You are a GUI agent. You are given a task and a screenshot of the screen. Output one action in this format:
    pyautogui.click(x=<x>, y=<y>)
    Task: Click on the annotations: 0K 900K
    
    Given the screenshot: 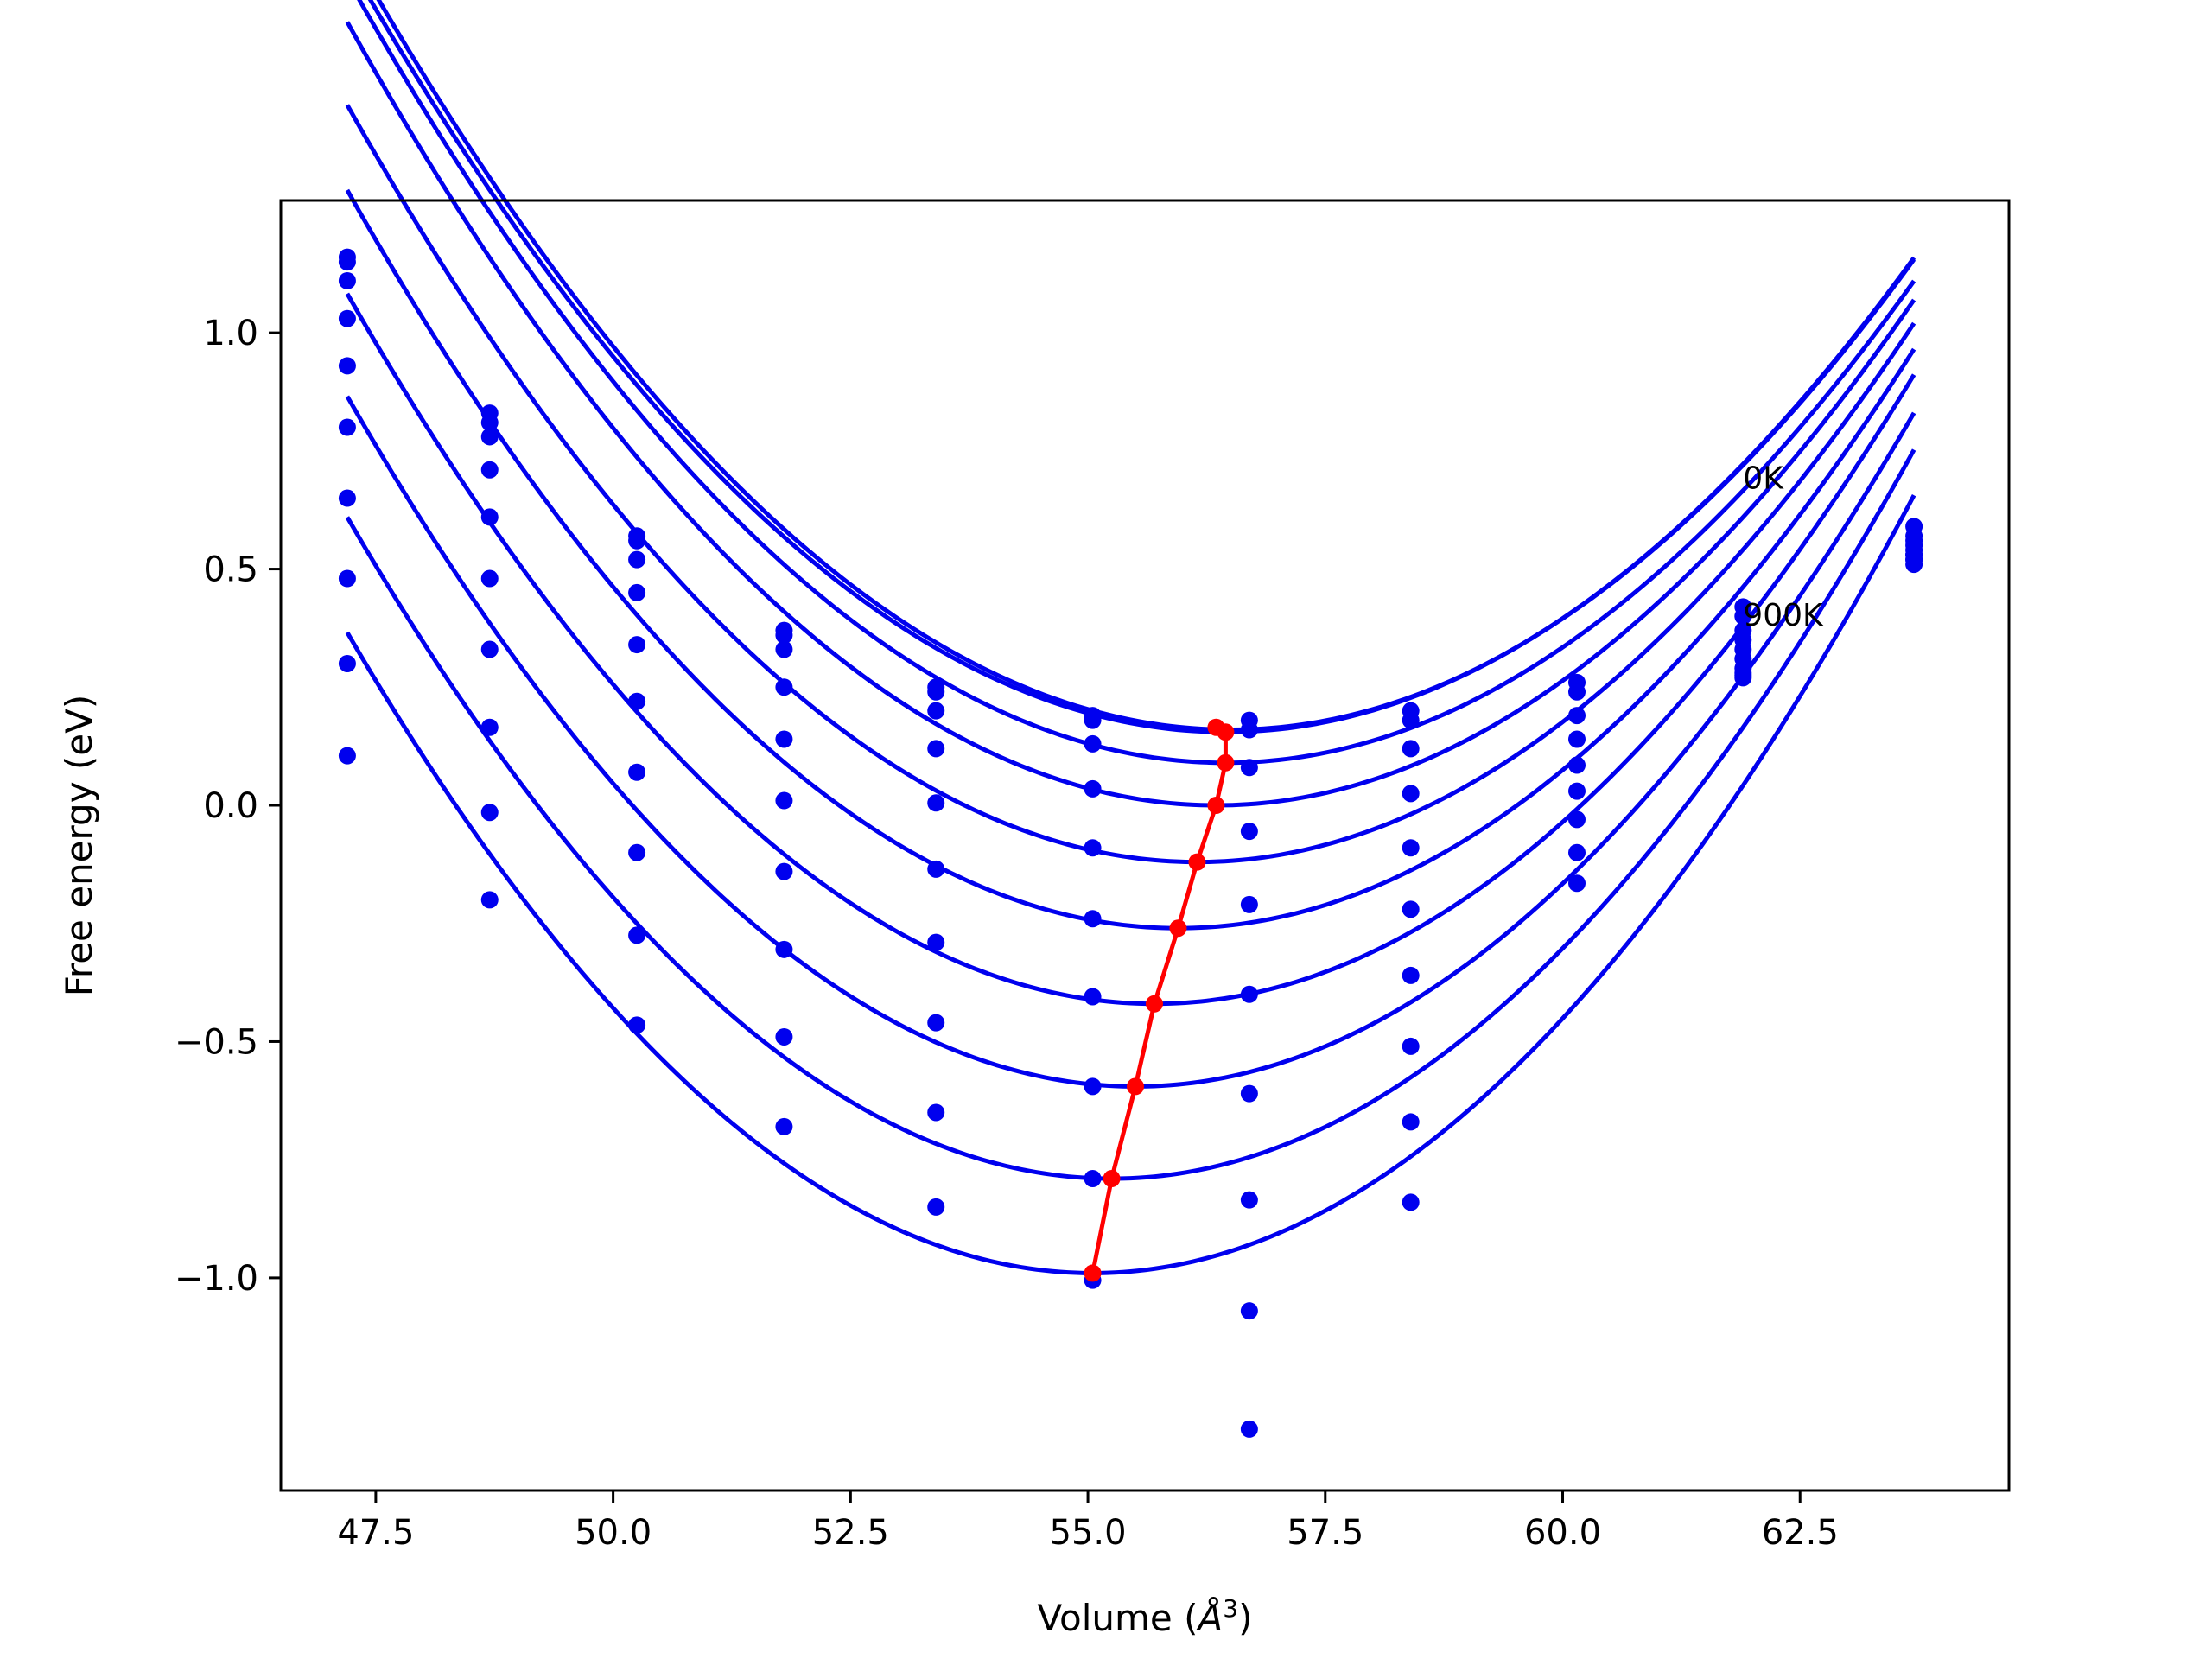 What is the action you would take?
    pyautogui.click(x=1784, y=547)
    